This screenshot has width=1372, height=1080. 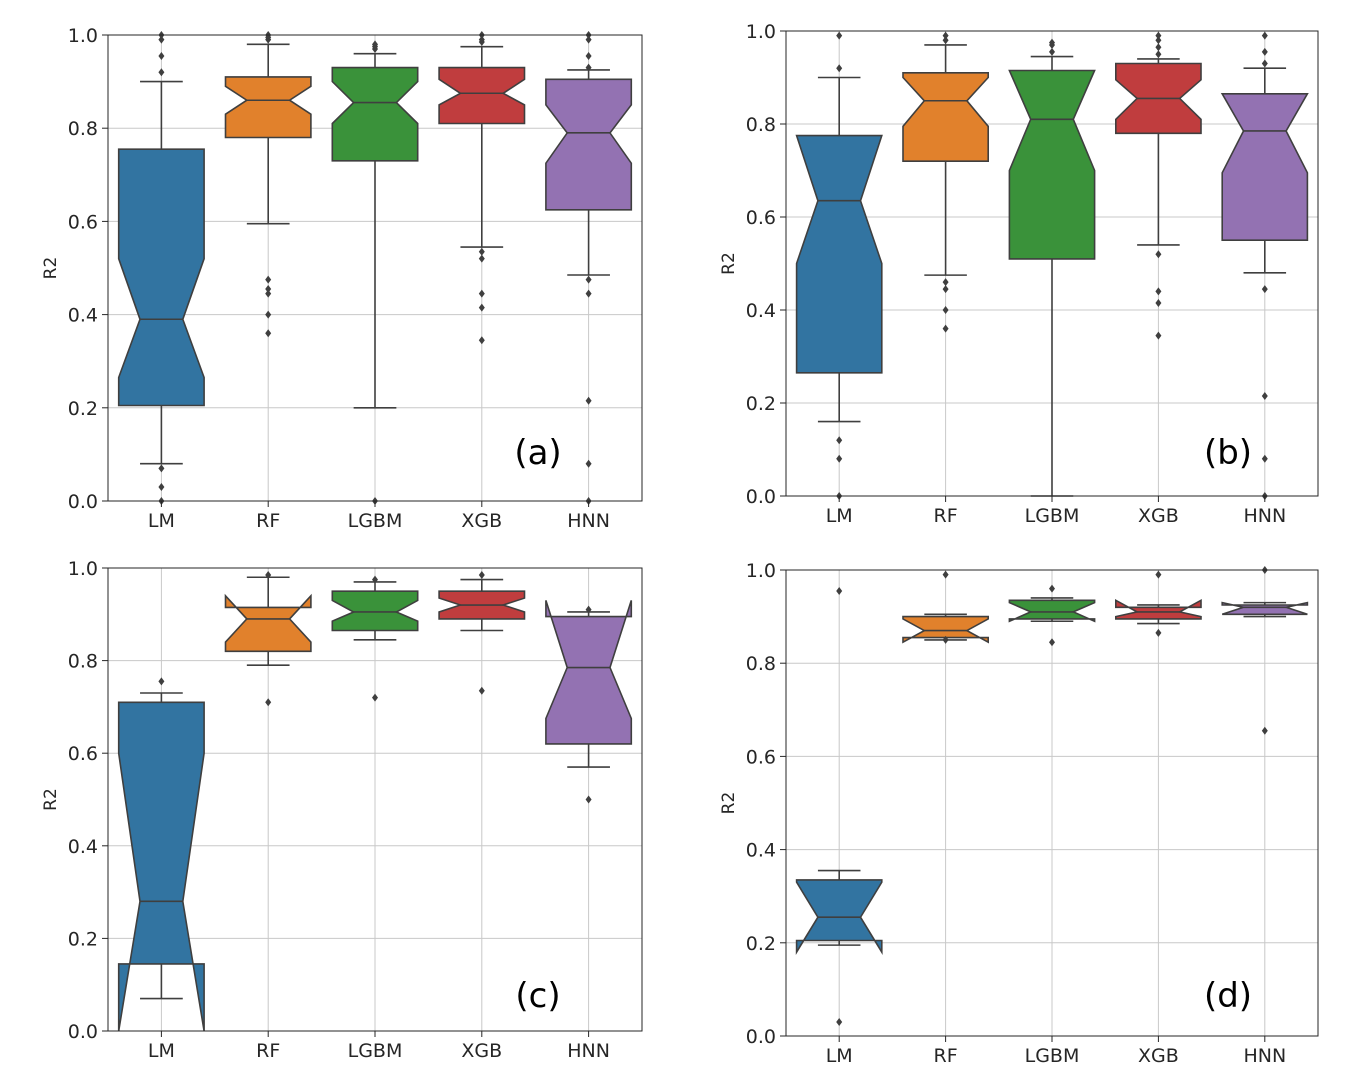 I want to click on box-body-xgb, so click(x=1158, y=609).